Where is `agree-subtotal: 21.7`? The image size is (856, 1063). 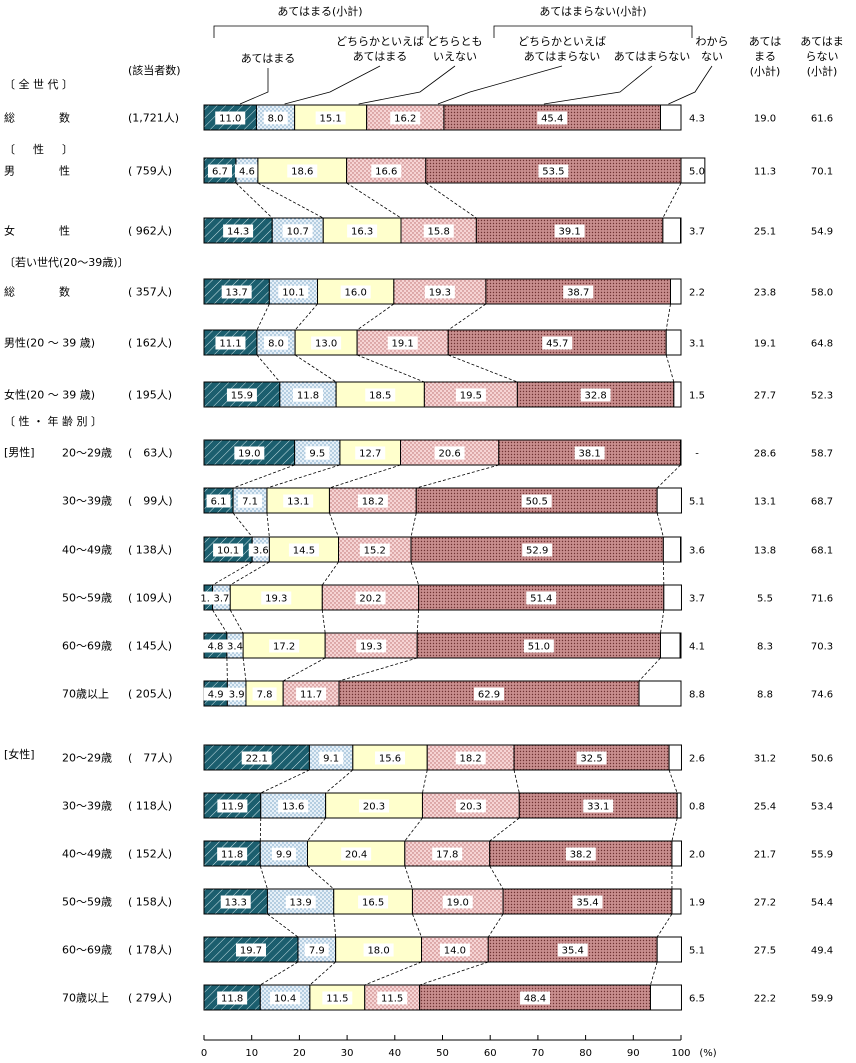
agree-subtotal: 21.7 is located at coordinates (765, 855).